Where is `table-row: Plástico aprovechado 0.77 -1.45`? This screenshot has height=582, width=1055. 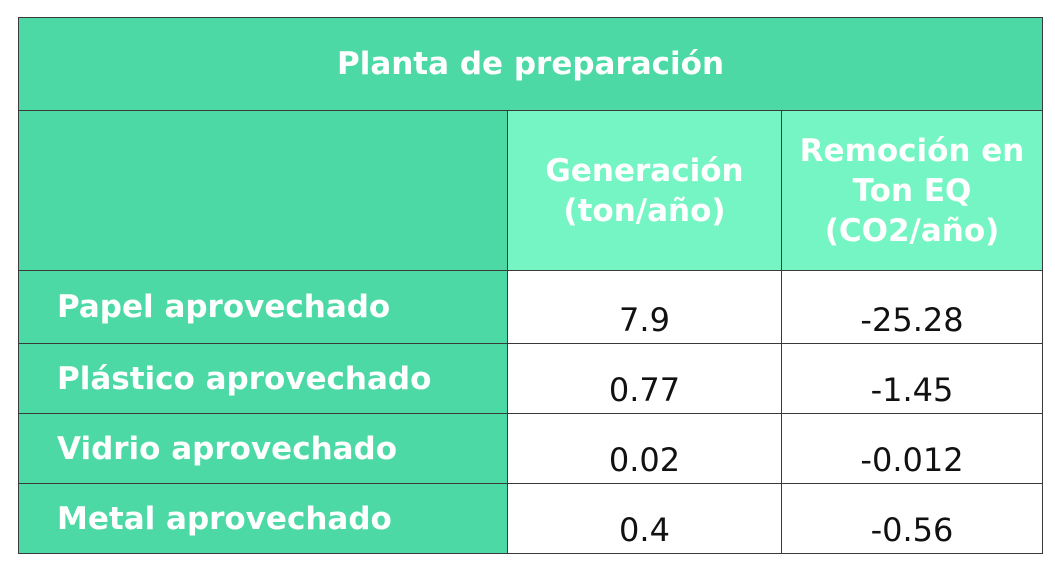
table-row: Plástico aprovechado 0.77 -1.45 is located at coordinates (530, 378).